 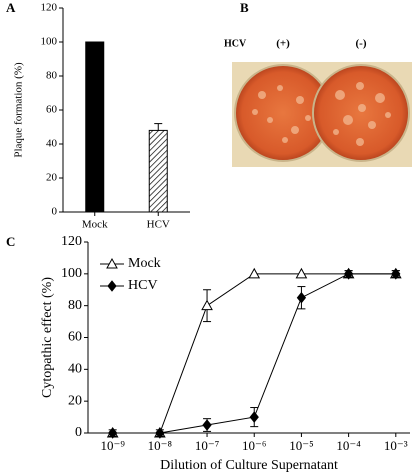 I want to click on x-tick-label: 10⁻⁸, so click(x=160, y=445).